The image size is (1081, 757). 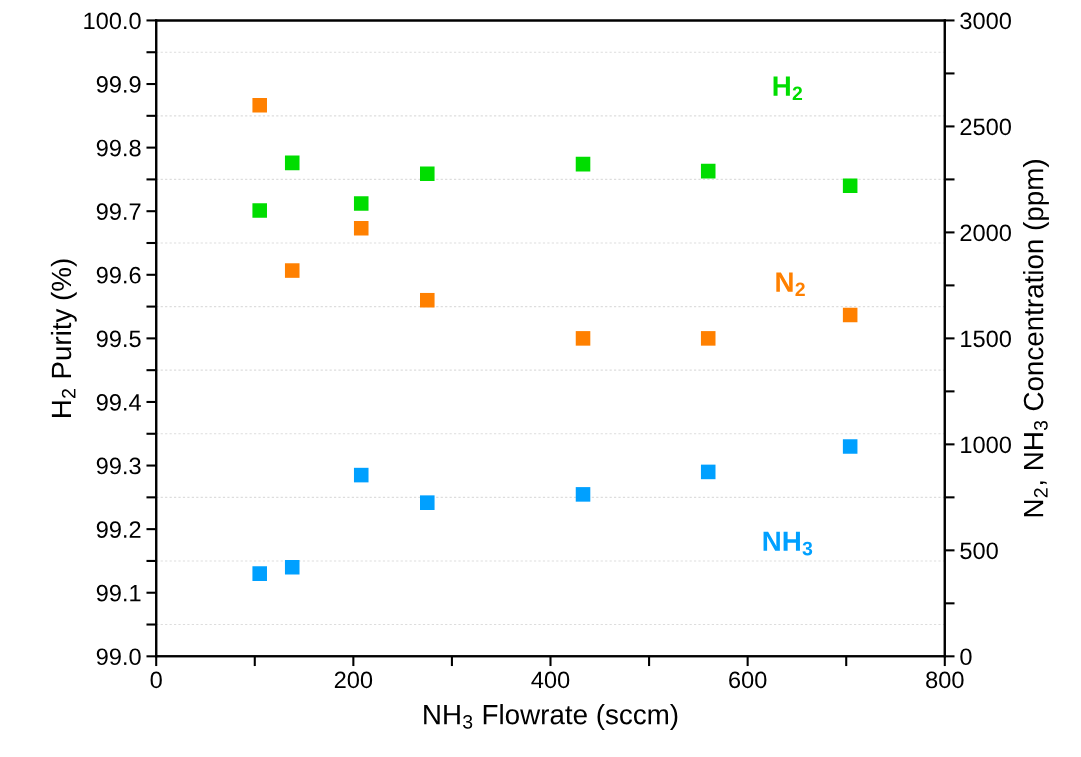 What do you see at coordinates (966, 657) in the screenshot?
I see `y2-tick-label: 0` at bounding box center [966, 657].